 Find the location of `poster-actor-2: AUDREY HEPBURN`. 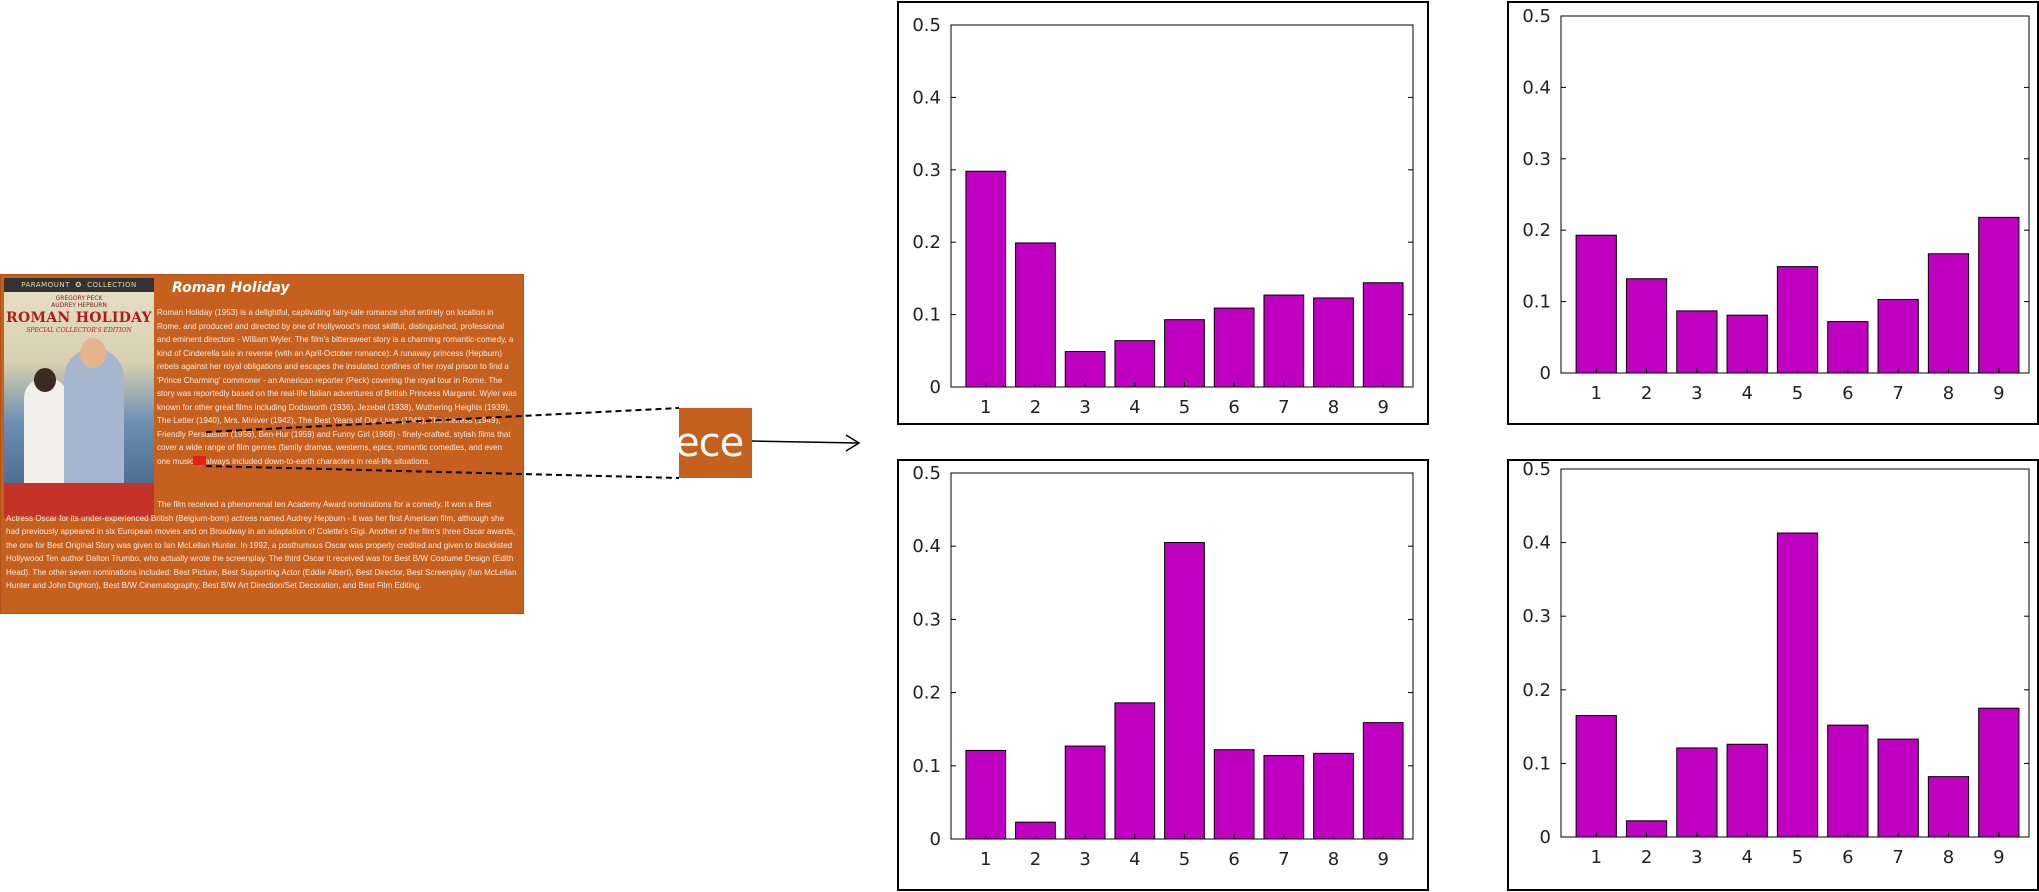

poster-actor-2: AUDREY HEPBURN is located at coordinates (79, 305).